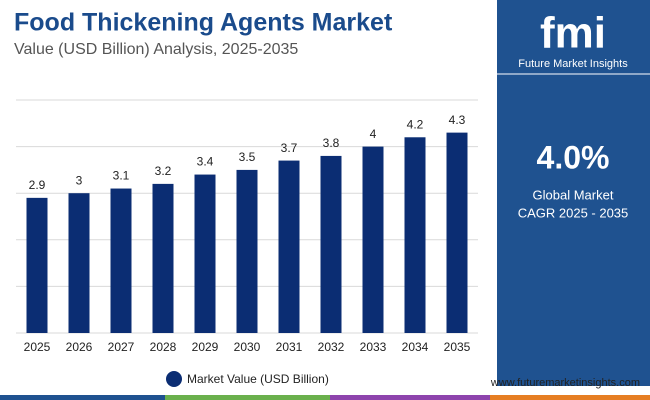 The height and width of the screenshot is (400, 650). What do you see at coordinates (174, 379) in the screenshot?
I see `legend-marker` at bounding box center [174, 379].